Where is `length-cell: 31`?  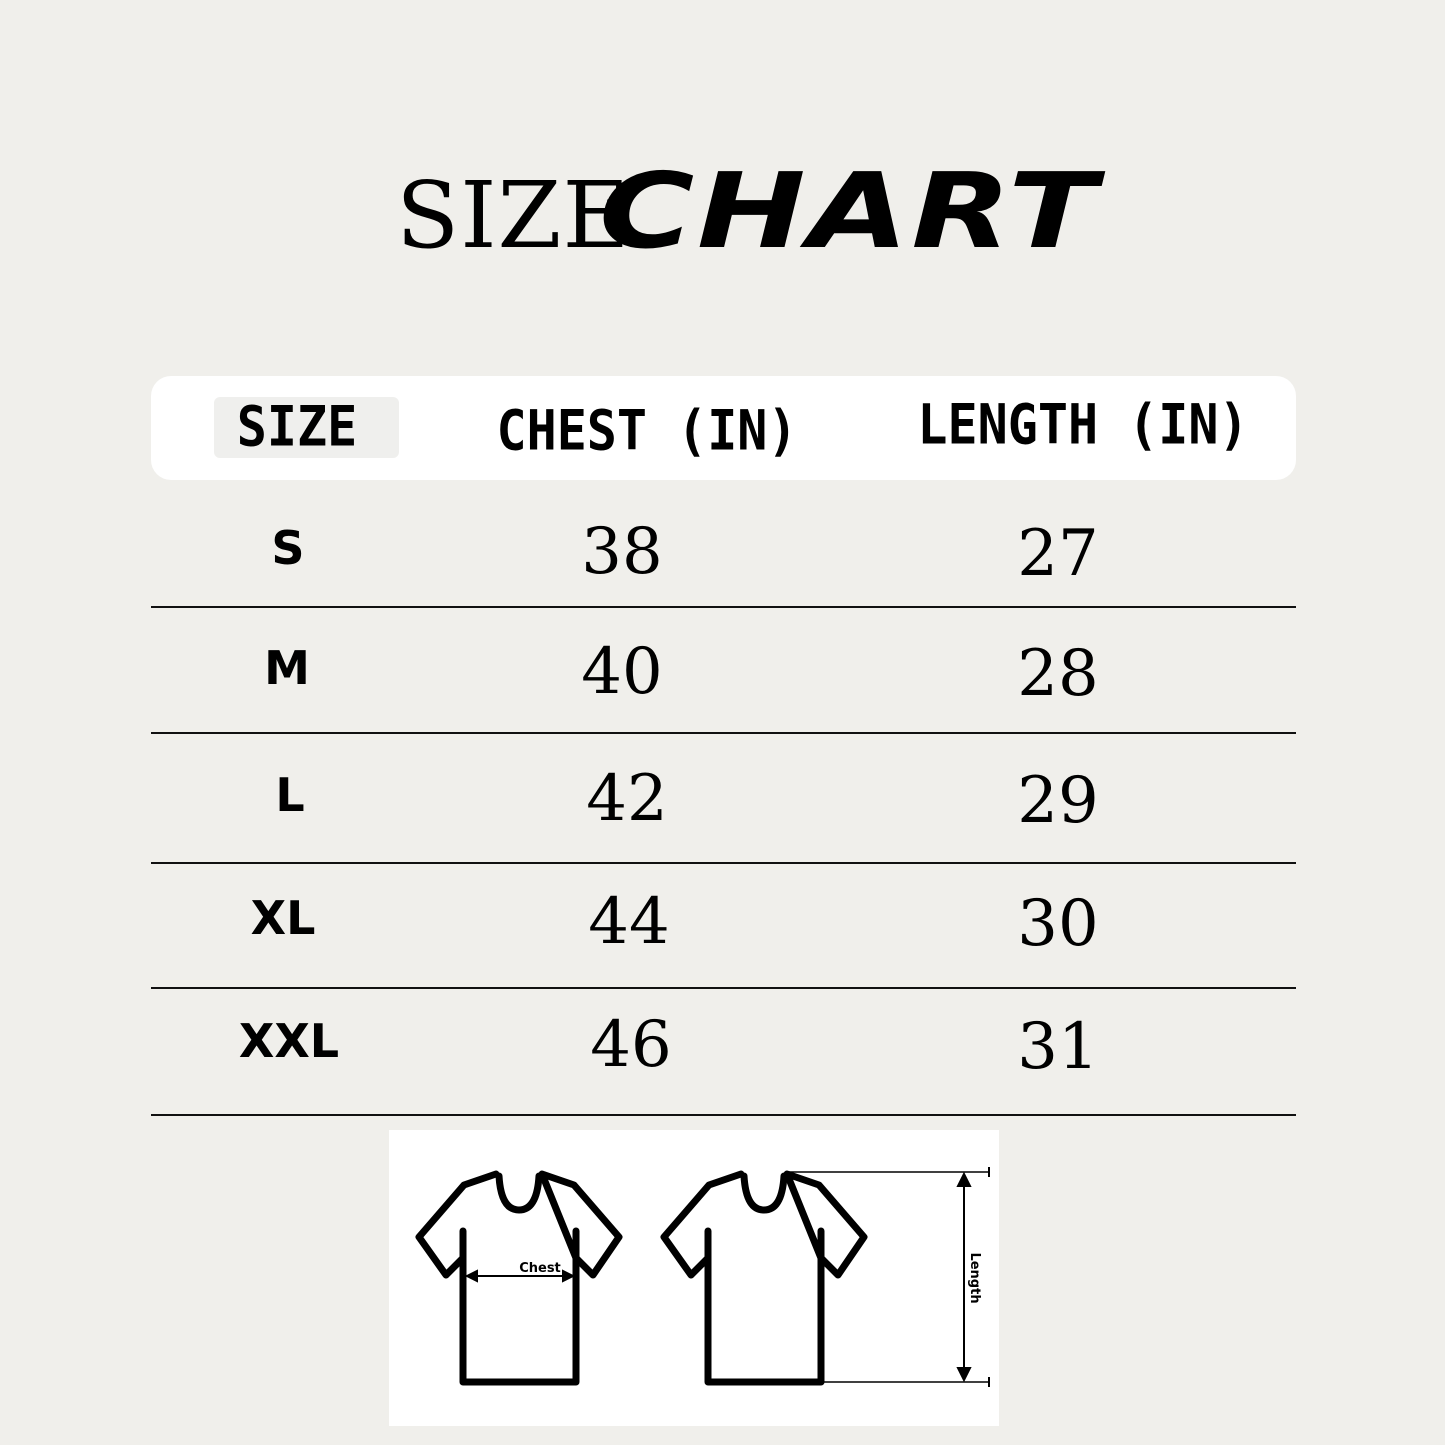 length-cell: 31 is located at coordinates (1058, 1047).